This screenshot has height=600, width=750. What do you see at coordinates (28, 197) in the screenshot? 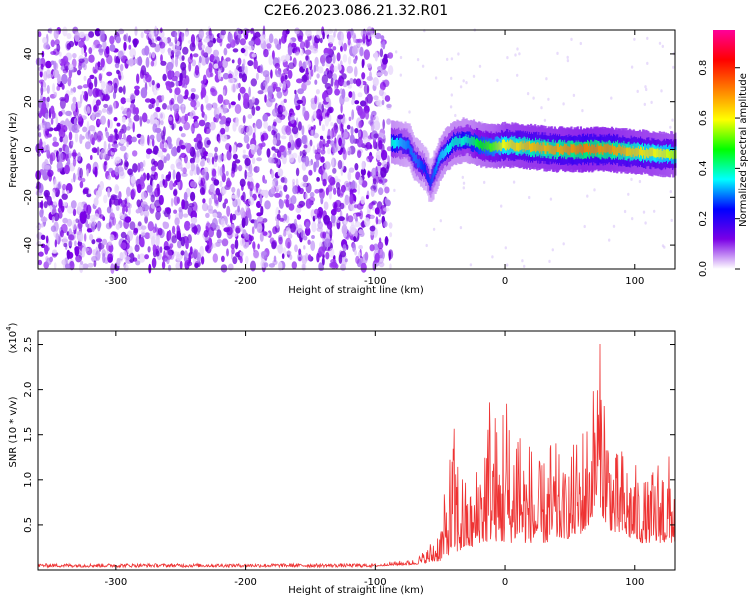
I see `y-tick-label: -20` at bounding box center [28, 197].